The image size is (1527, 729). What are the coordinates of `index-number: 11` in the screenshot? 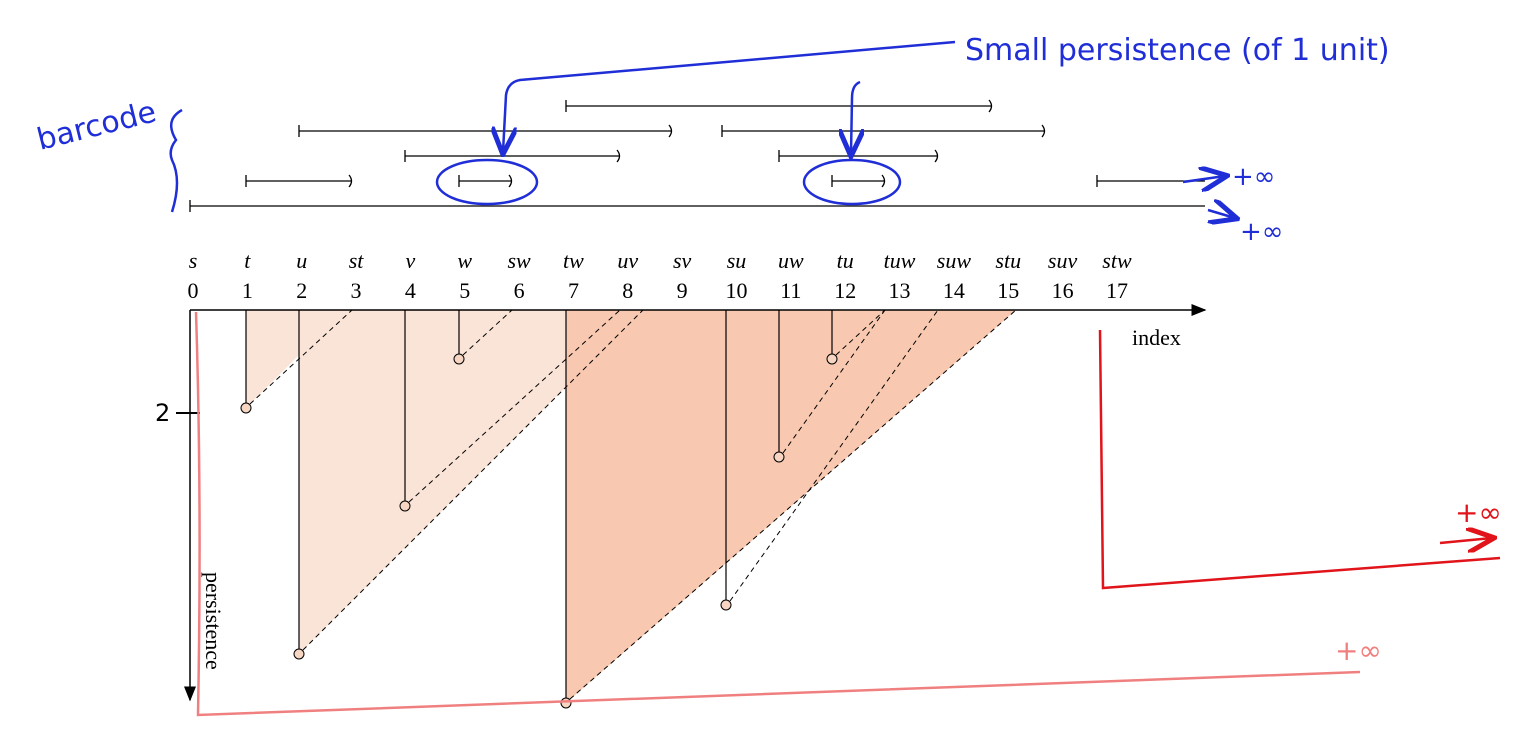 It's located at (790, 290).